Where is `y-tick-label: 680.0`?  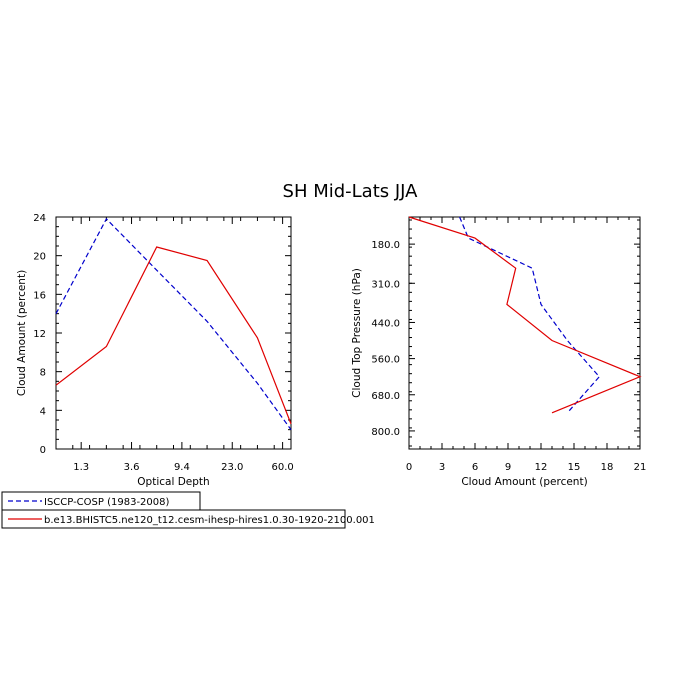 y-tick-label: 680.0 is located at coordinates (385, 396).